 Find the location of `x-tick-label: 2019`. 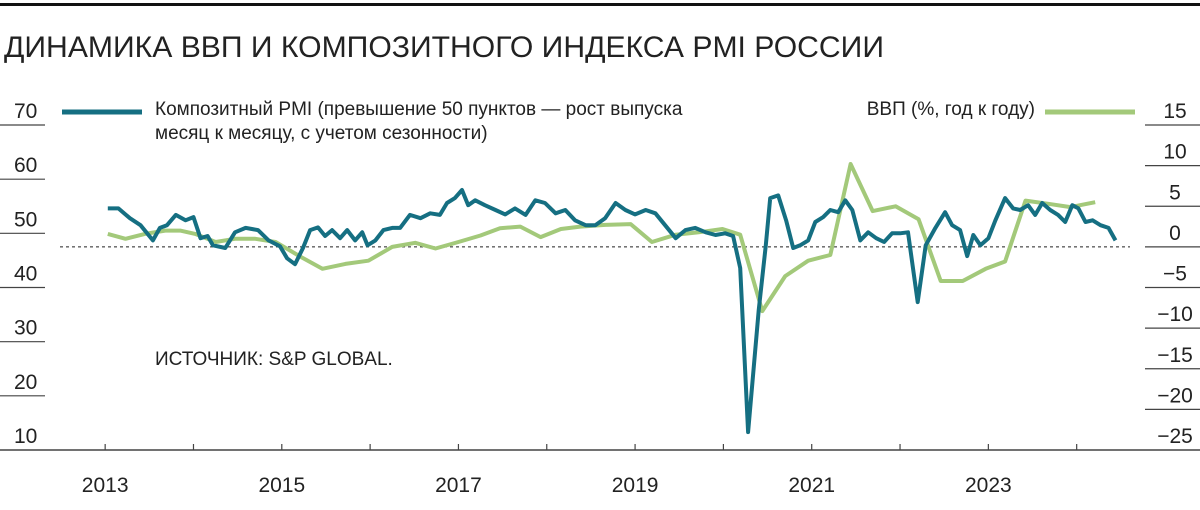

x-tick-label: 2019 is located at coordinates (635, 485).